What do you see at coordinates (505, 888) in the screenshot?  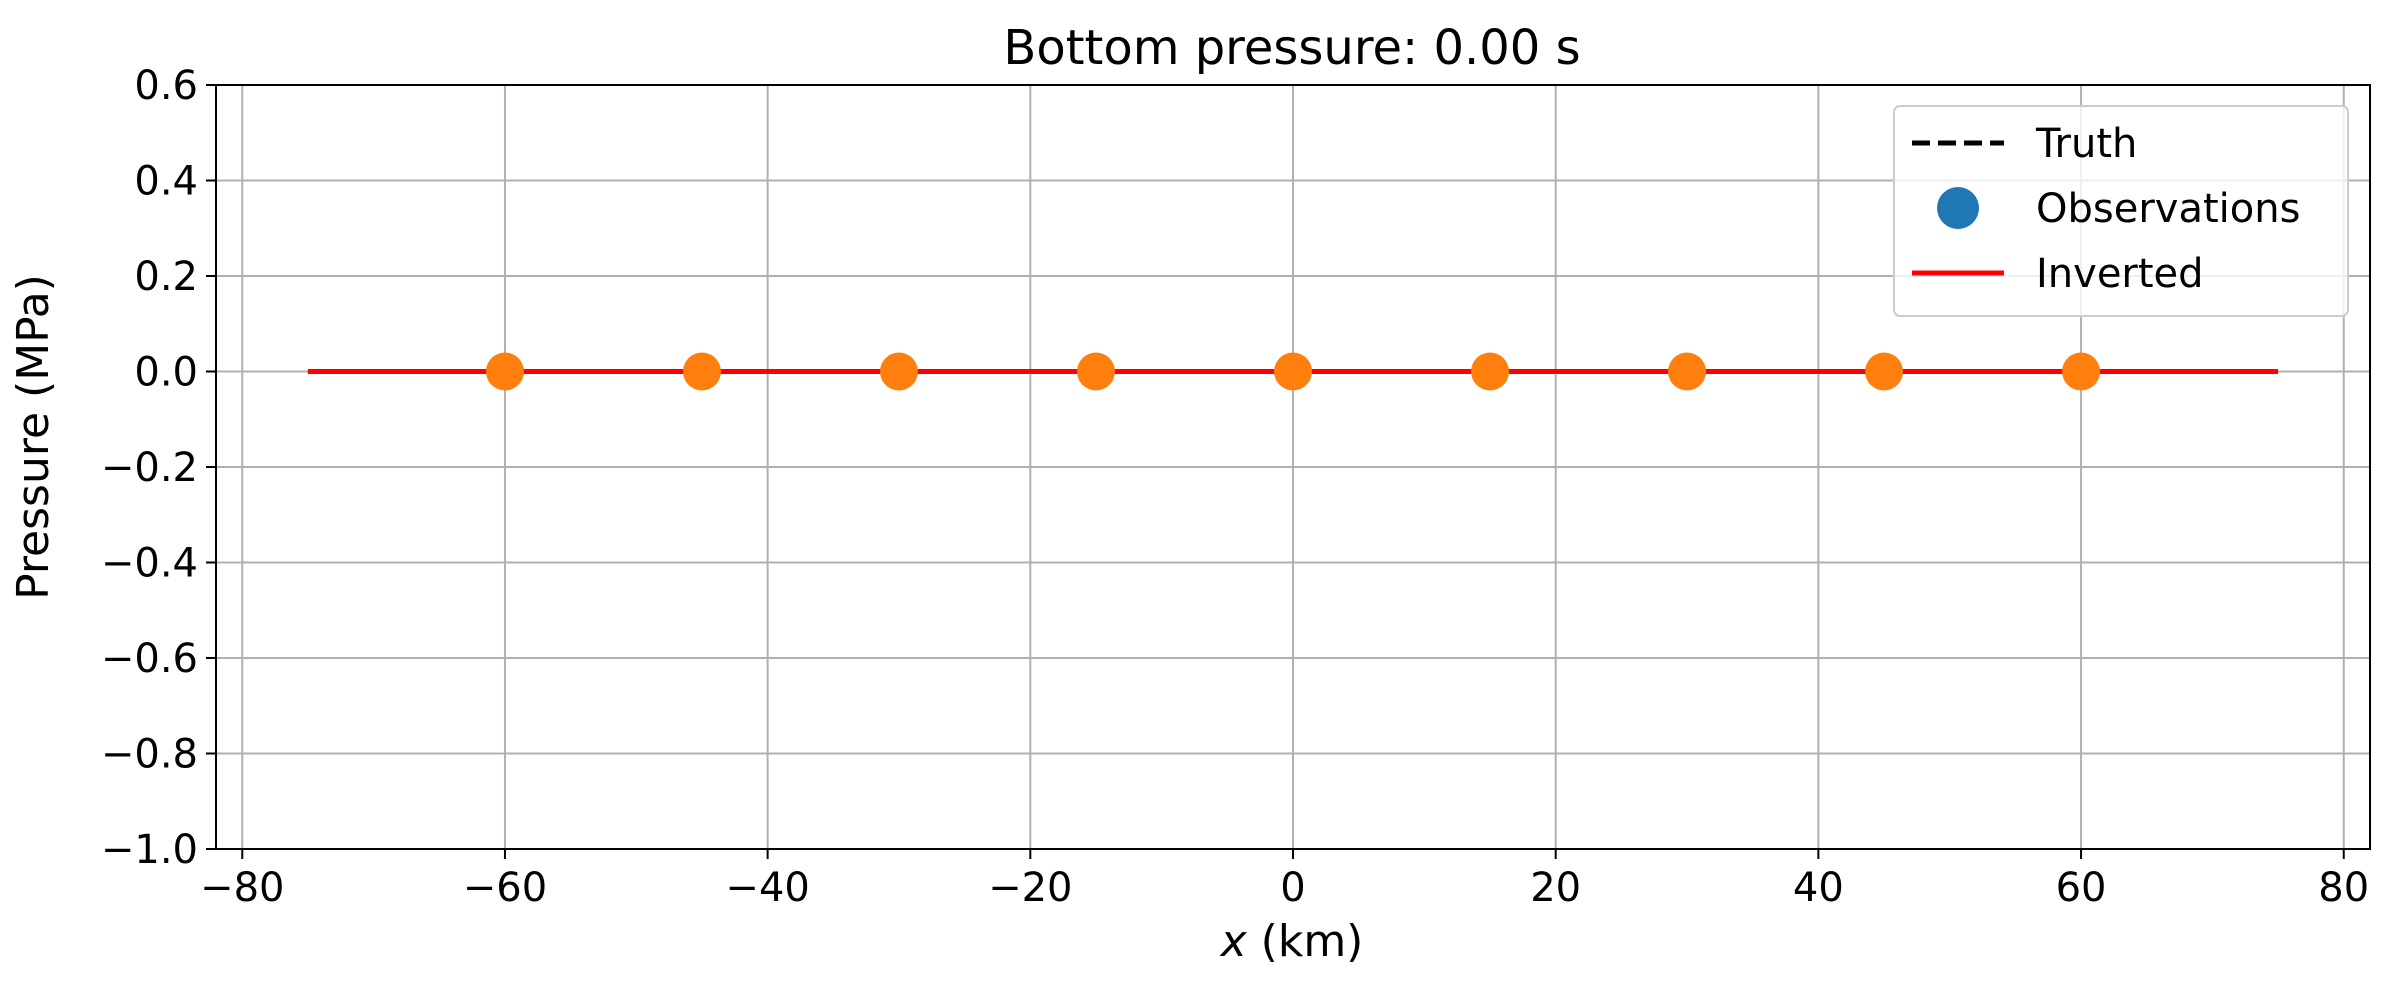 I see `x-tick-label: −60` at bounding box center [505, 888].